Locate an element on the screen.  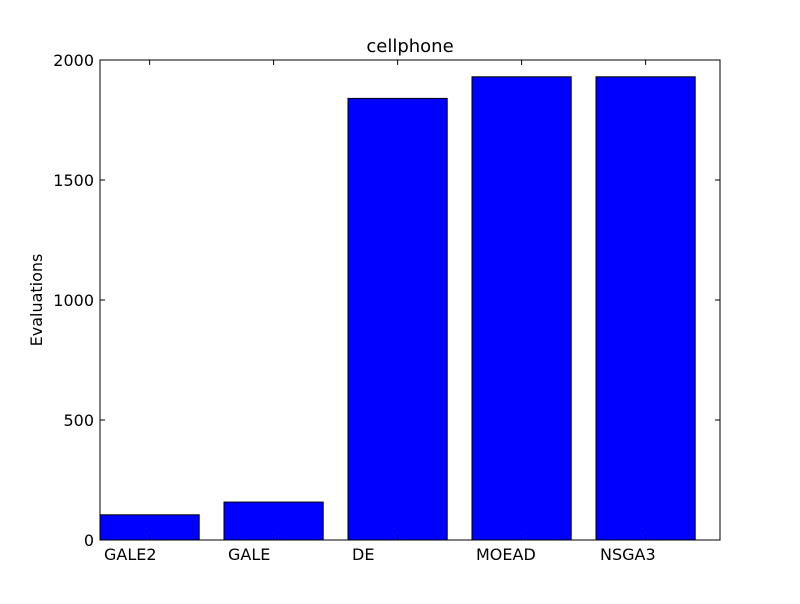
y-tick-label: 2000 is located at coordinates (73, 60).